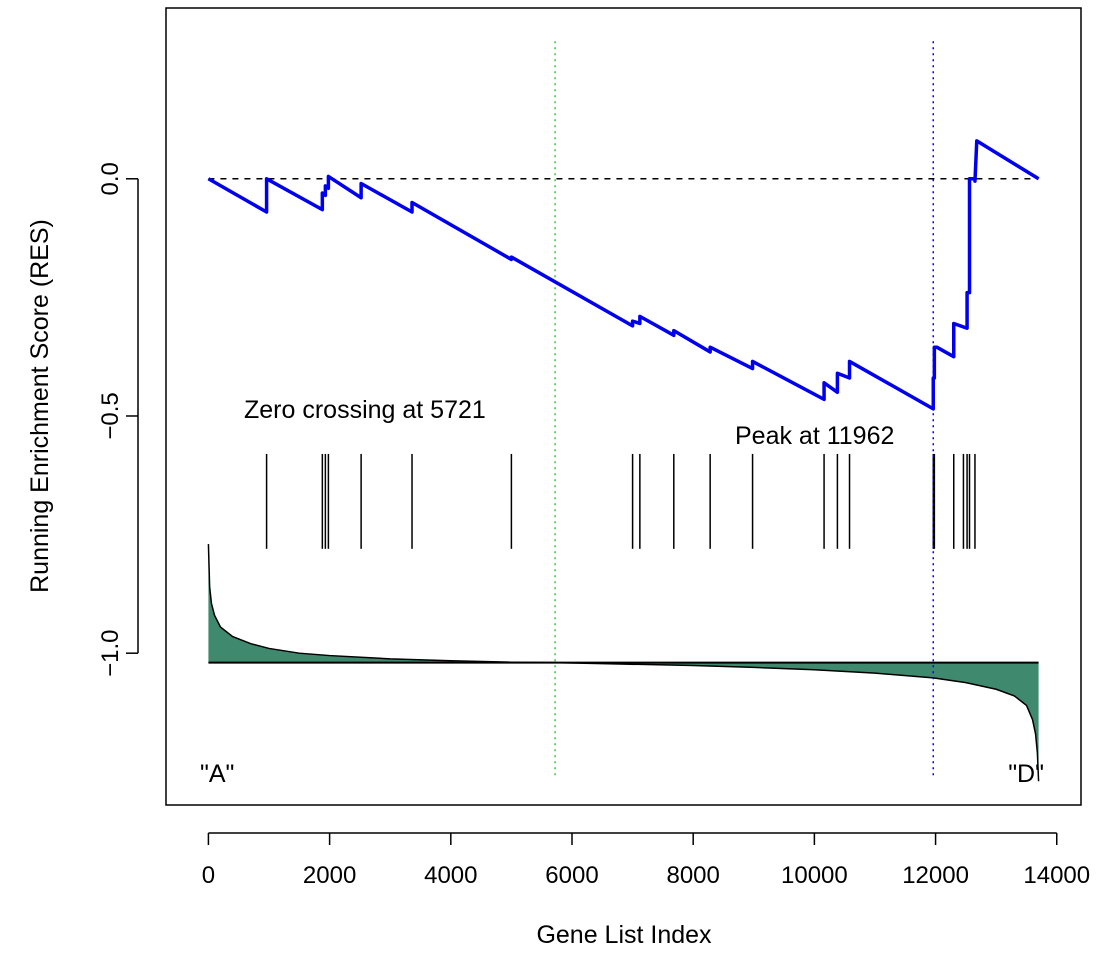  I want to click on x-tick-label: 0, so click(208, 875).